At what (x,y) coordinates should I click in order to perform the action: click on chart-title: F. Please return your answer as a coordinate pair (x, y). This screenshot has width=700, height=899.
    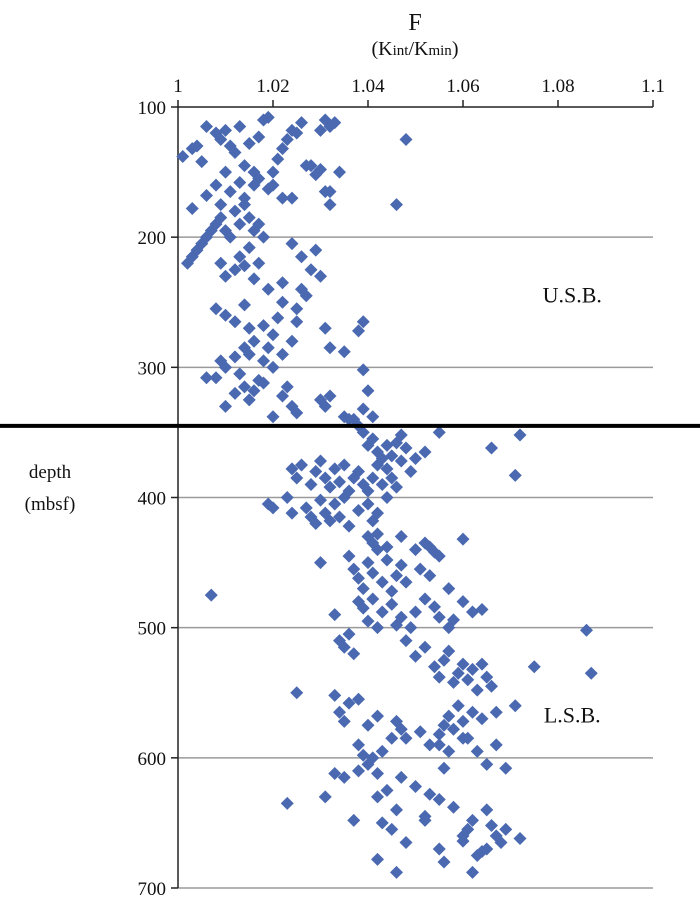
    Looking at the image, I should click on (414, 23).